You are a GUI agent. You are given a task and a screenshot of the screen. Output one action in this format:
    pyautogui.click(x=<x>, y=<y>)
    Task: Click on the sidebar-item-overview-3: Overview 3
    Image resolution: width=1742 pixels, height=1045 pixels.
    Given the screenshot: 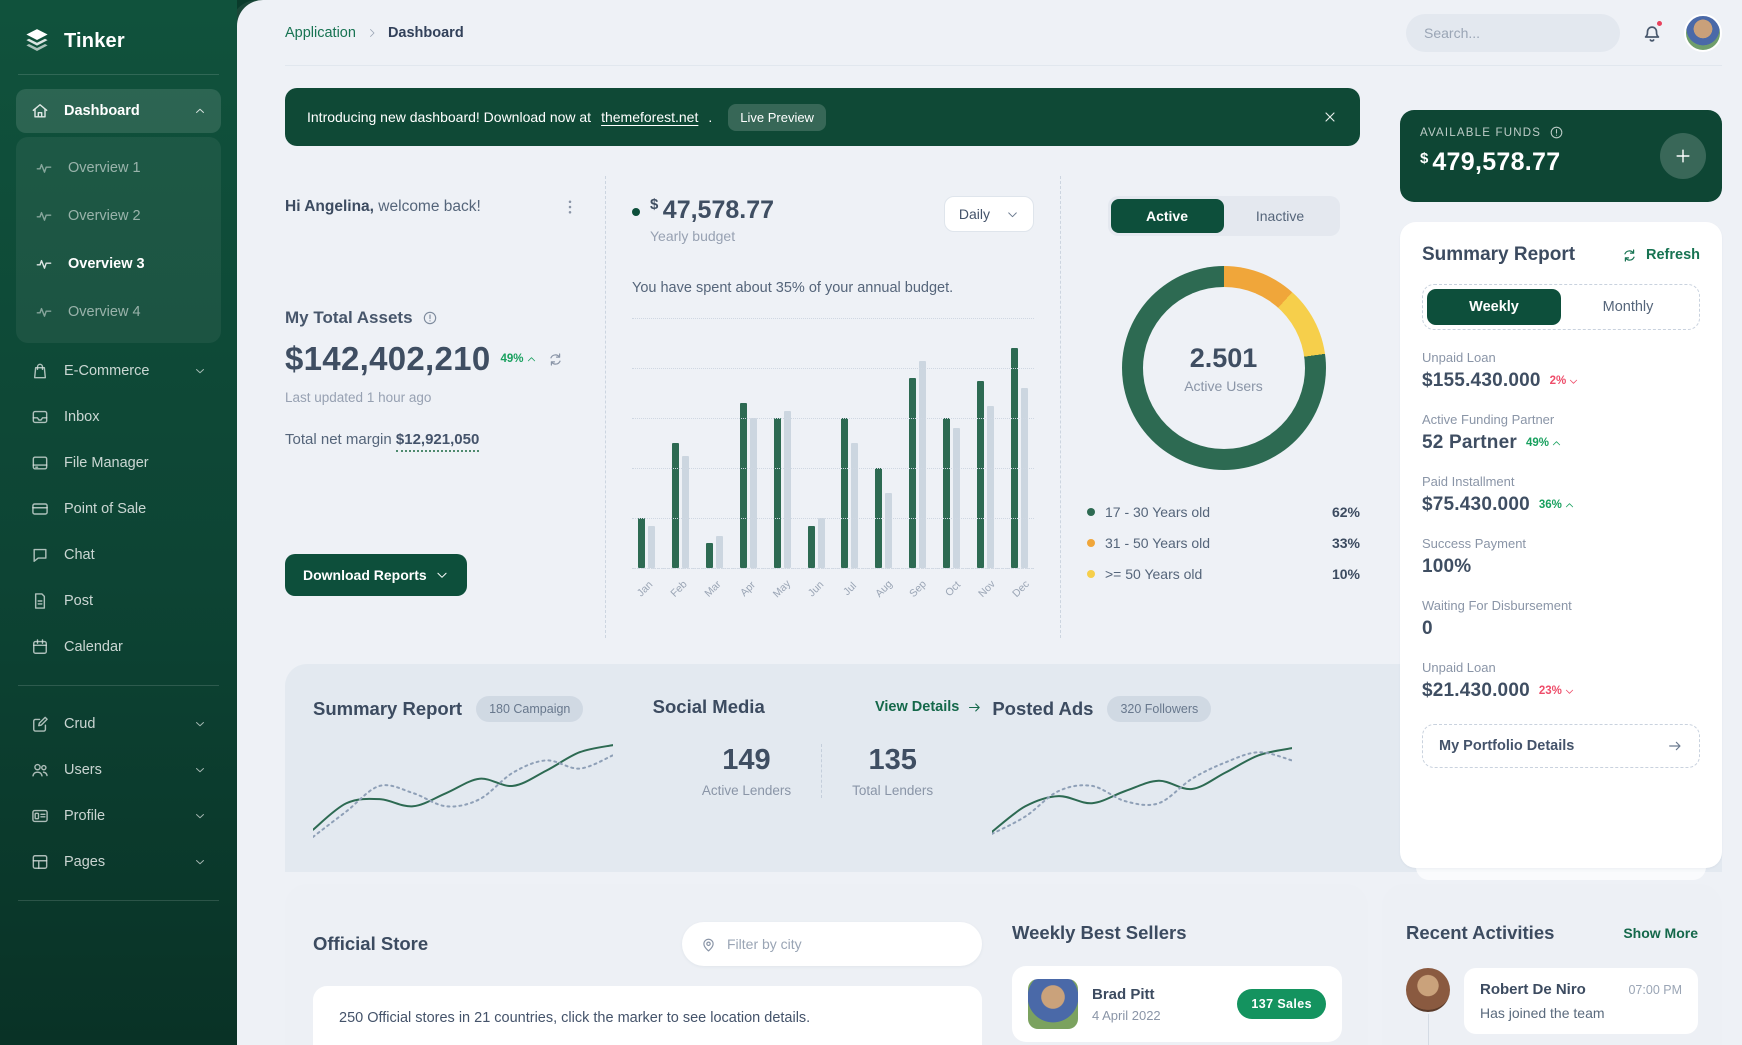 What is the action you would take?
    pyautogui.click(x=118, y=264)
    